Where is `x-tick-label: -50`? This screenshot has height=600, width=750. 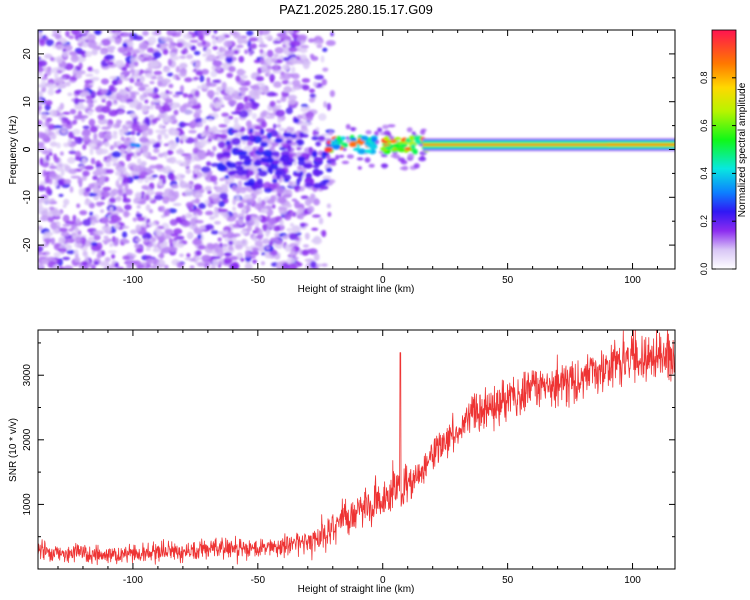 x-tick-label: -50 is located at coordinates (258, 580).